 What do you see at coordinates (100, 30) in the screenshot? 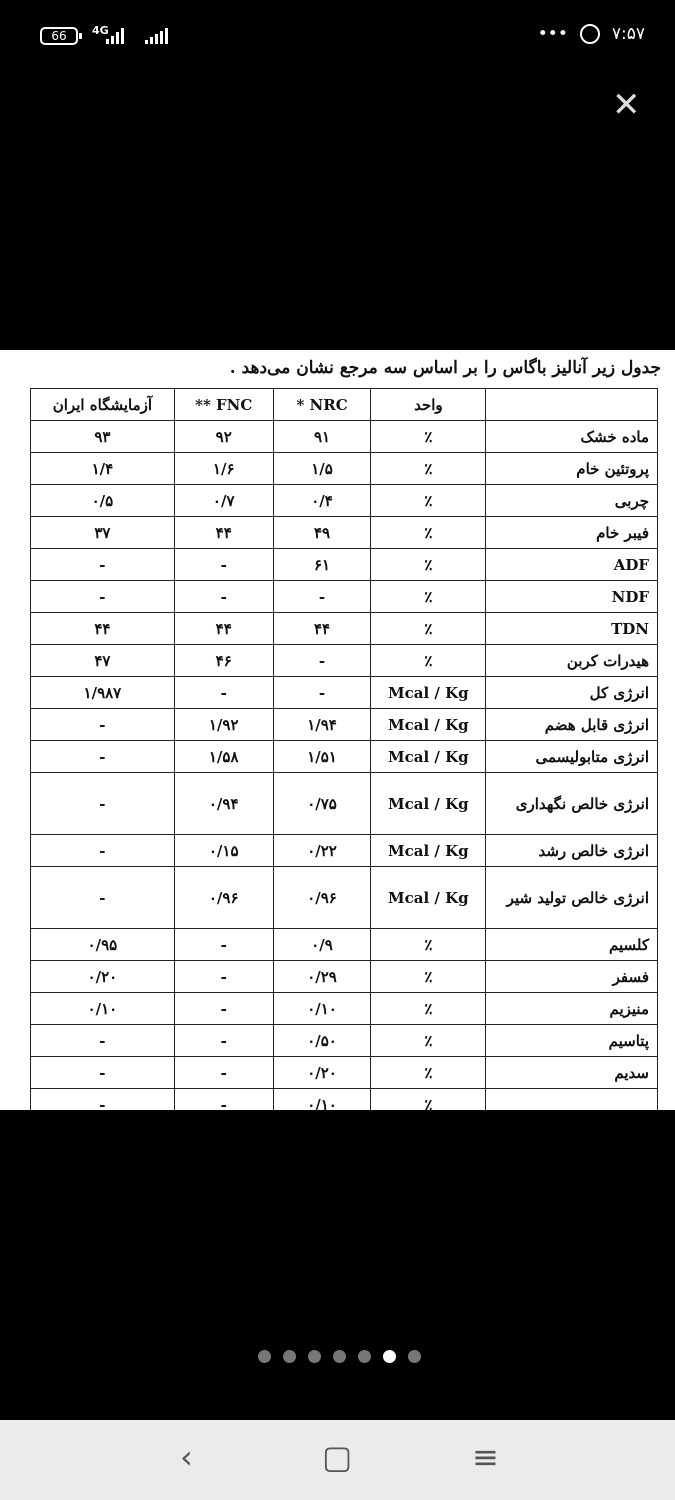
I see `network-type: 4G` at bounding box center [100, 30].